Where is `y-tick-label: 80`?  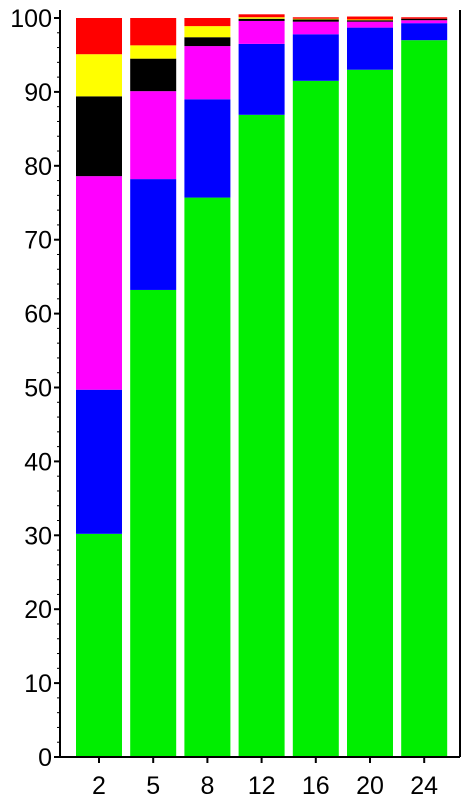
y-tick-label: 80 is located at coordinates (38, 167).